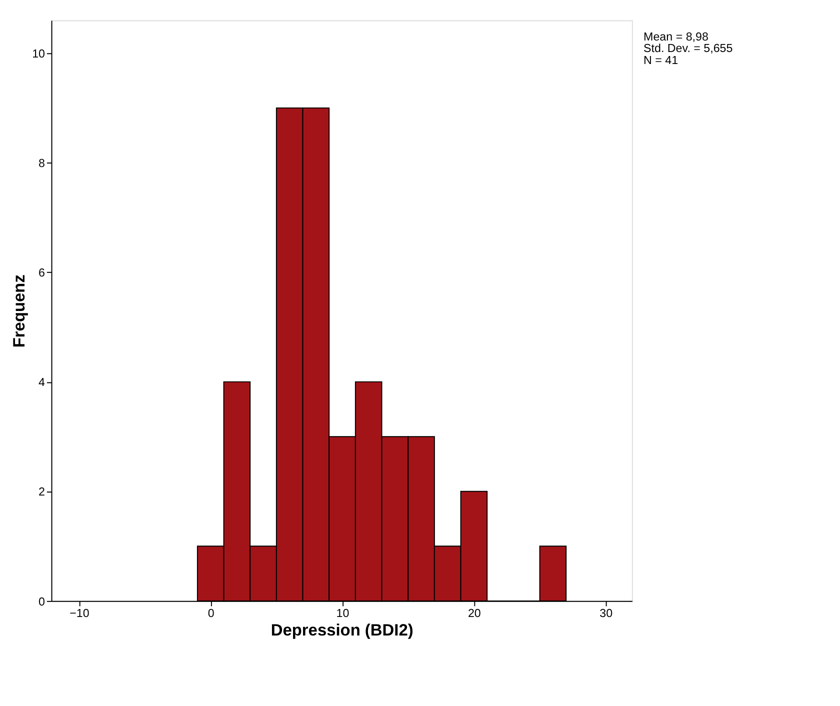  I want to click on y-axis-title: Frequenz, so click(19, 311).